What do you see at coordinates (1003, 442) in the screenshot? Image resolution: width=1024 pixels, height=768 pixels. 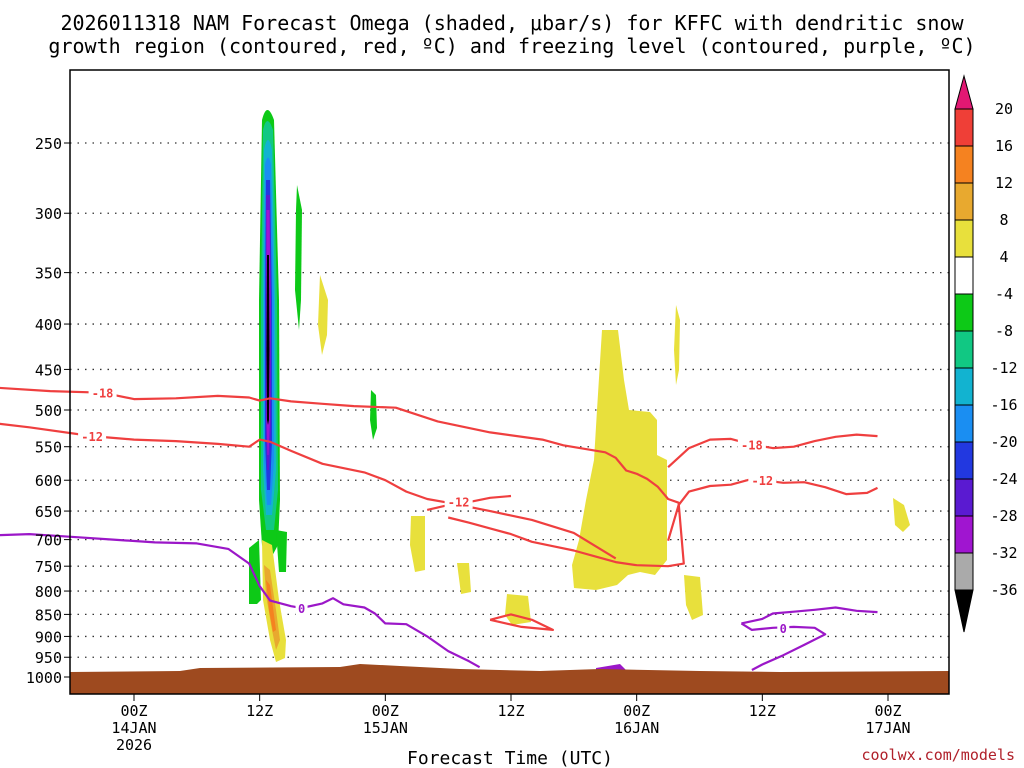 I see `colorbar-label-9: -20` at bounding box center [1003, 442].